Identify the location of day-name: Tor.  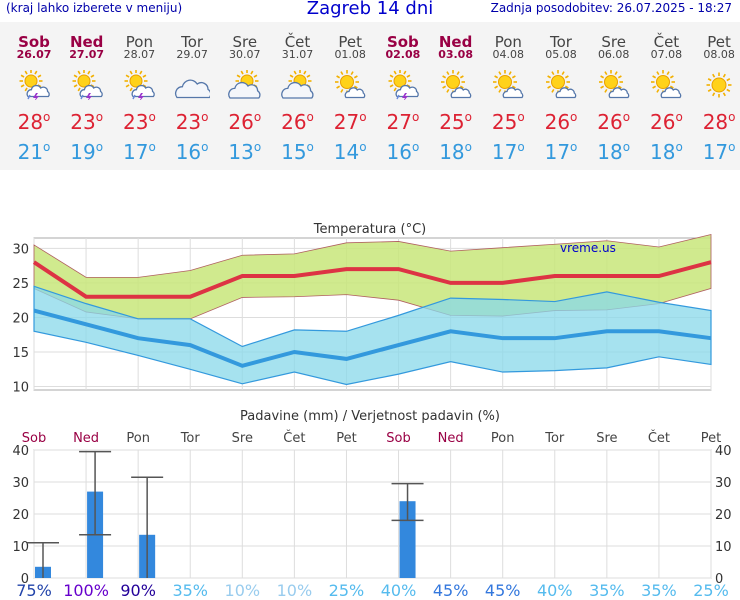
(561, 42).